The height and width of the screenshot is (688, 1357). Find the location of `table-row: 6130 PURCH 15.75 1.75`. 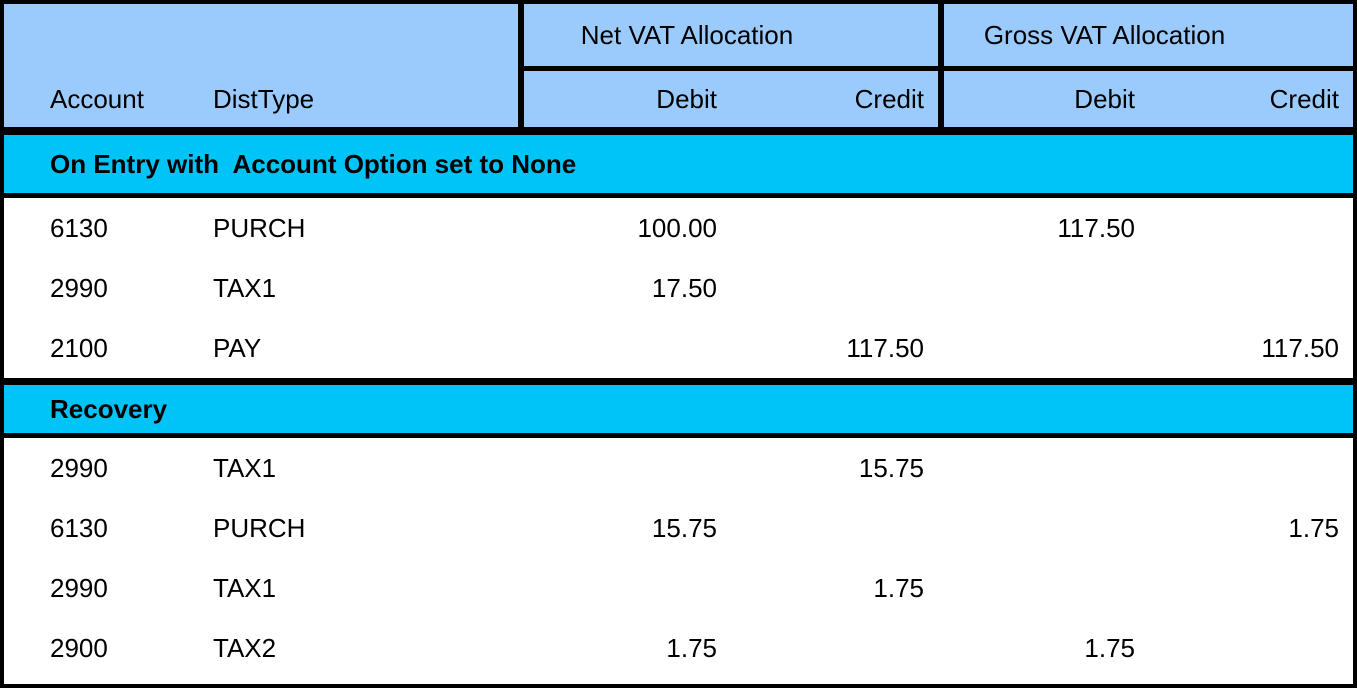

table-row: 6130 PURCH 15.75 1.75 is located at coordinates (678, 528).